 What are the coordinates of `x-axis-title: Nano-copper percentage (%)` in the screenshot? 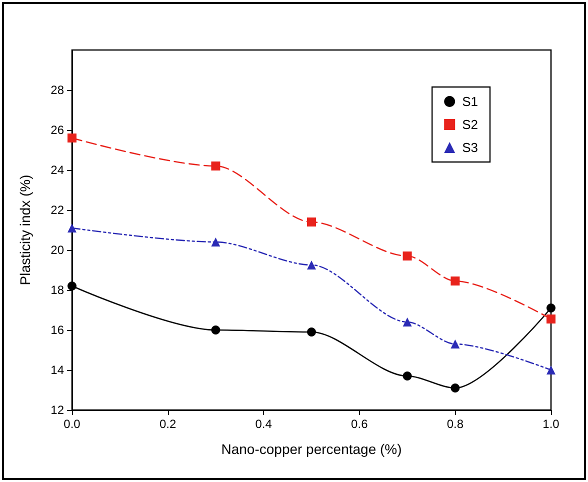 It's located at (311, 449).